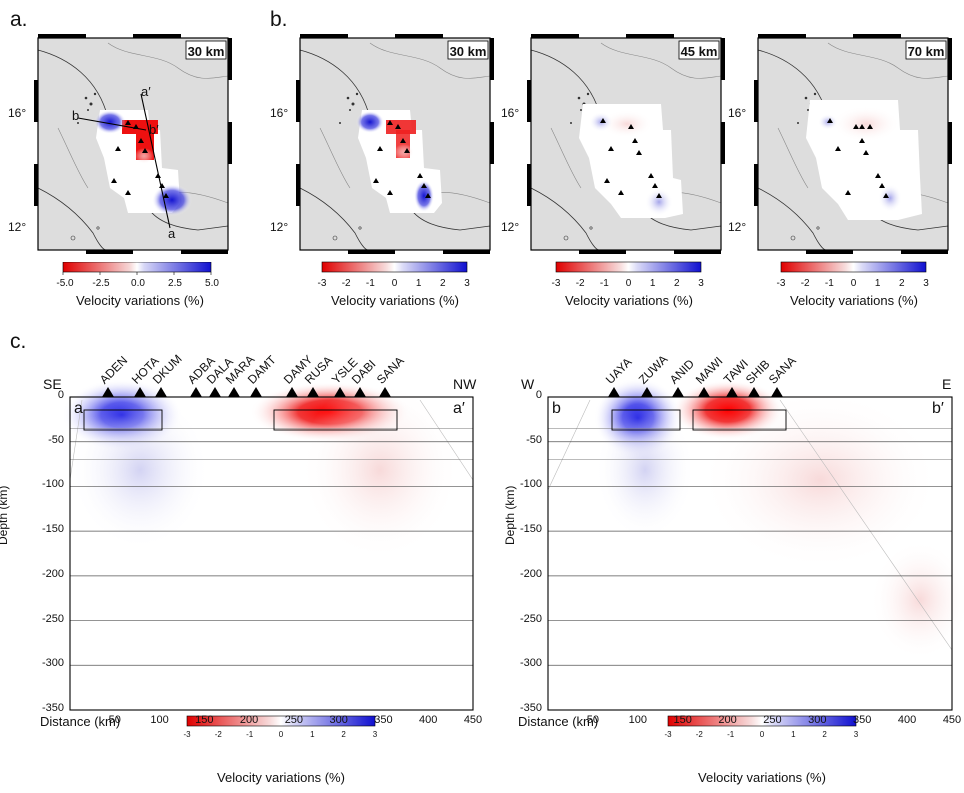 This screenshot has height=793, width=964. What do you see at coordinates (530, 708) in the screenshot?
I see `section-b-ytick: -350` at bounding box center [530, 708].